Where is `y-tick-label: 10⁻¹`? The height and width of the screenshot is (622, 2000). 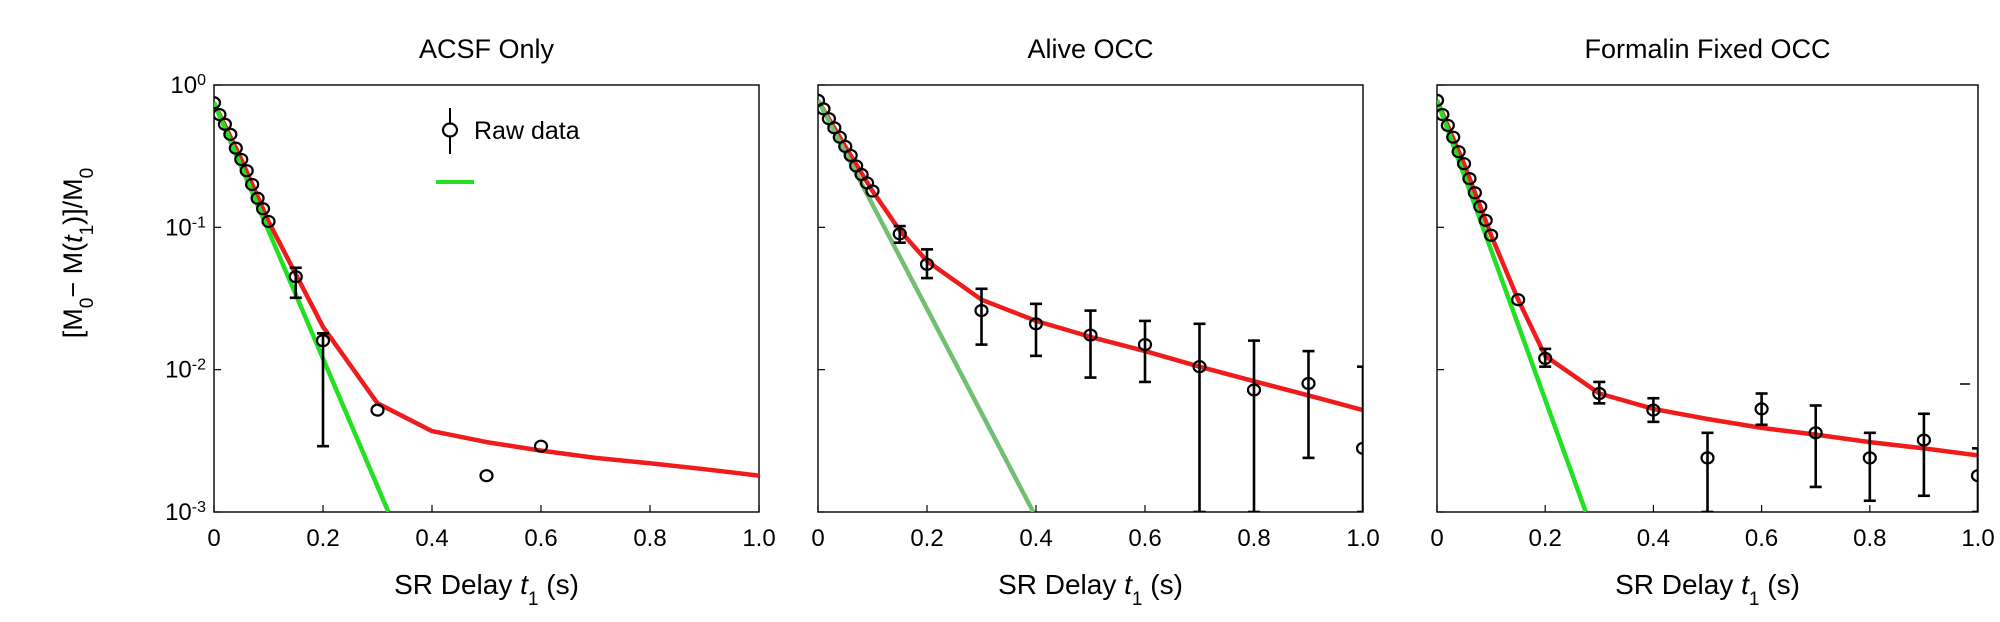 y-tick-label: 10⁻¹ is located at coordinates (185, 228).